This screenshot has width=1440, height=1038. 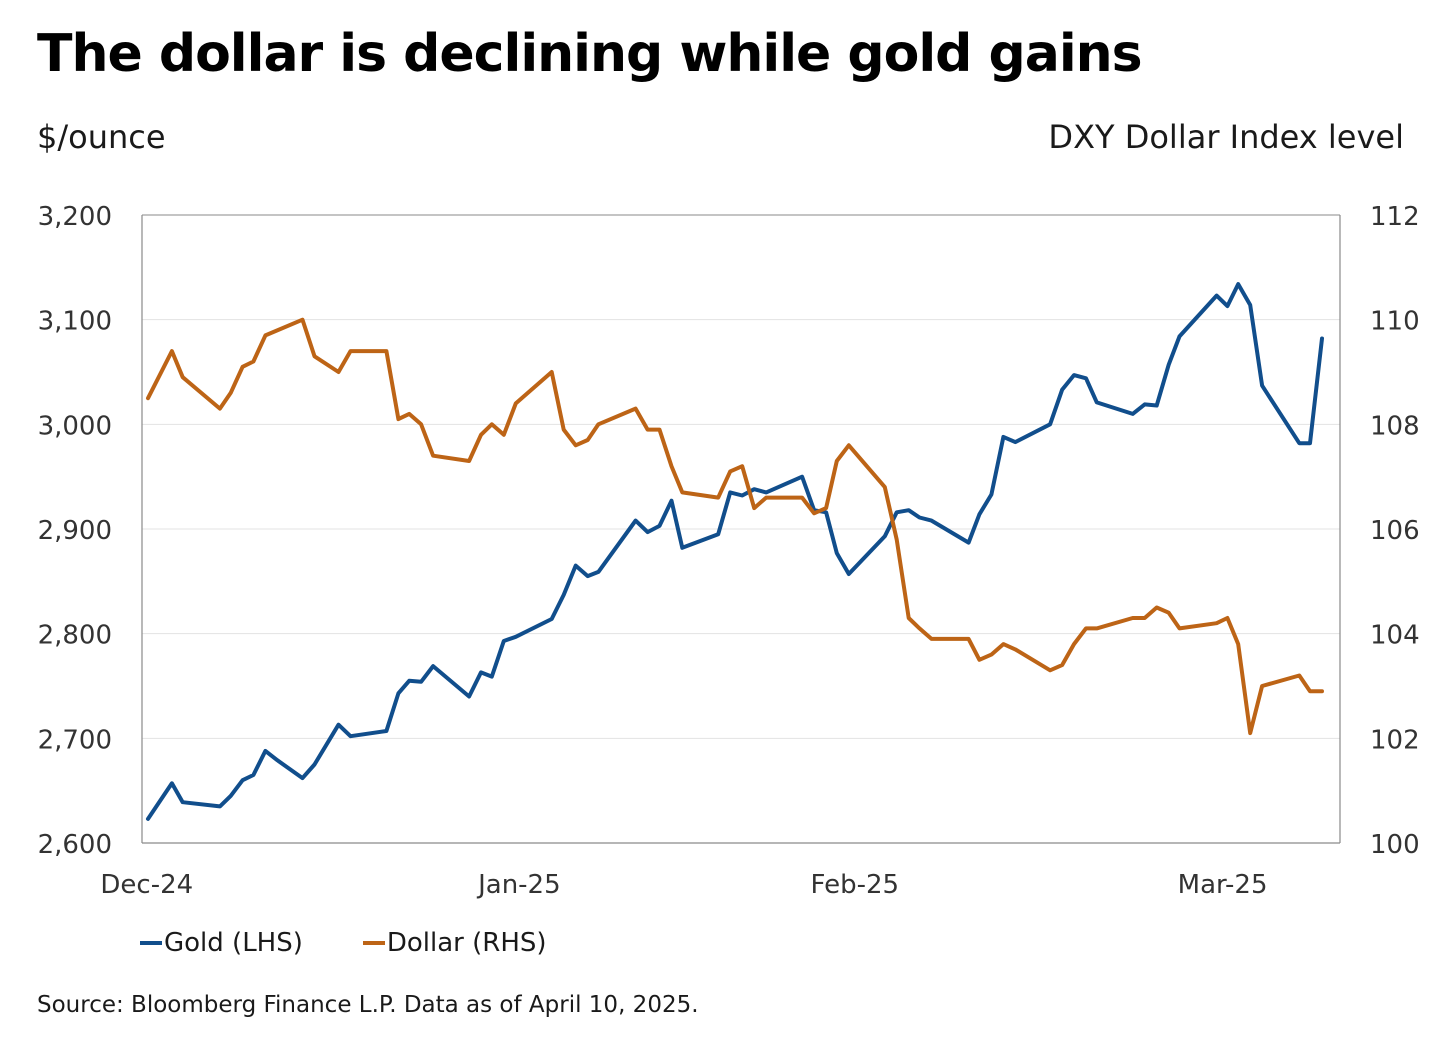 What do you see at coordinates (151, 943) in the screenshot?
I see `legend-swatch-gold` at bounding box center [151, 943].